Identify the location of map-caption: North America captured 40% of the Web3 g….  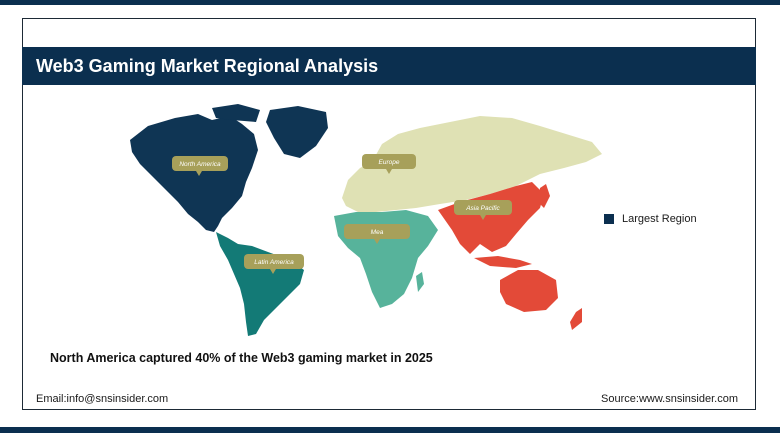
(241, 358).